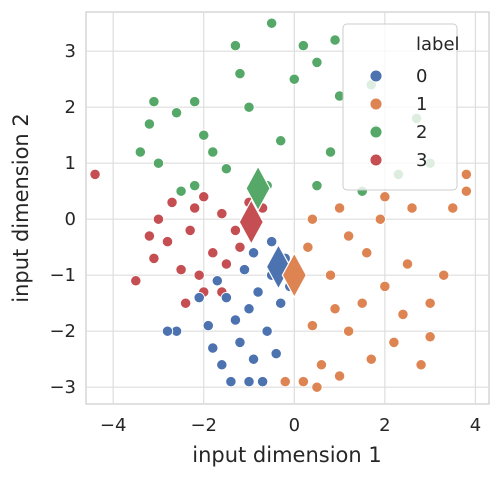 The width and height of the screenshot is (500, 478). Describe the element at coordinates (70, 163) in the screenshot. I see `y-tick-label: 1` at that location.